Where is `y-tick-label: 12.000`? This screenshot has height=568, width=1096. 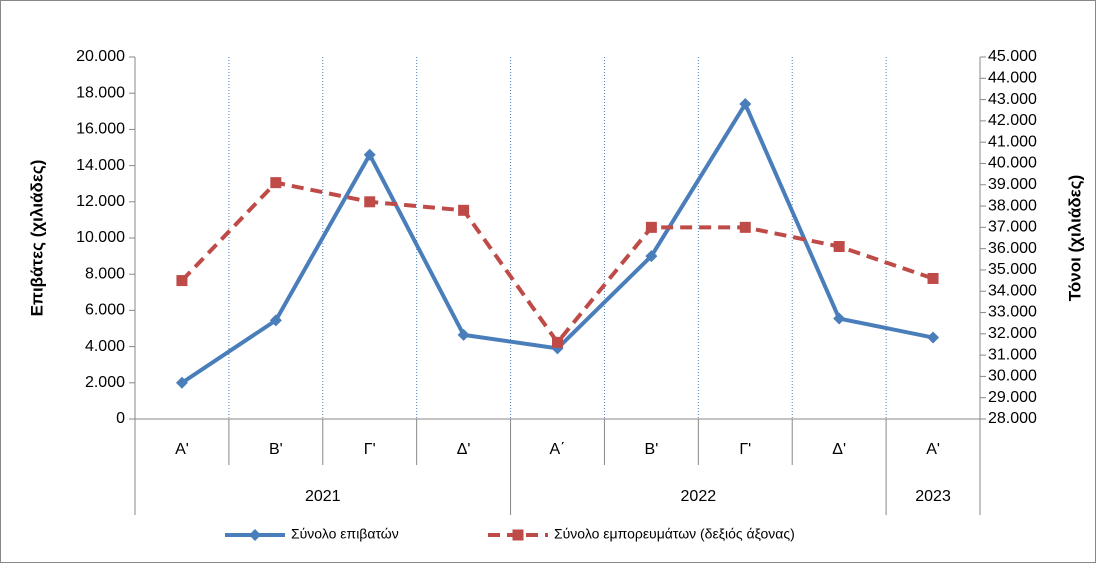 y-tick-label: 12.000 is located at coordinates (100, 201).